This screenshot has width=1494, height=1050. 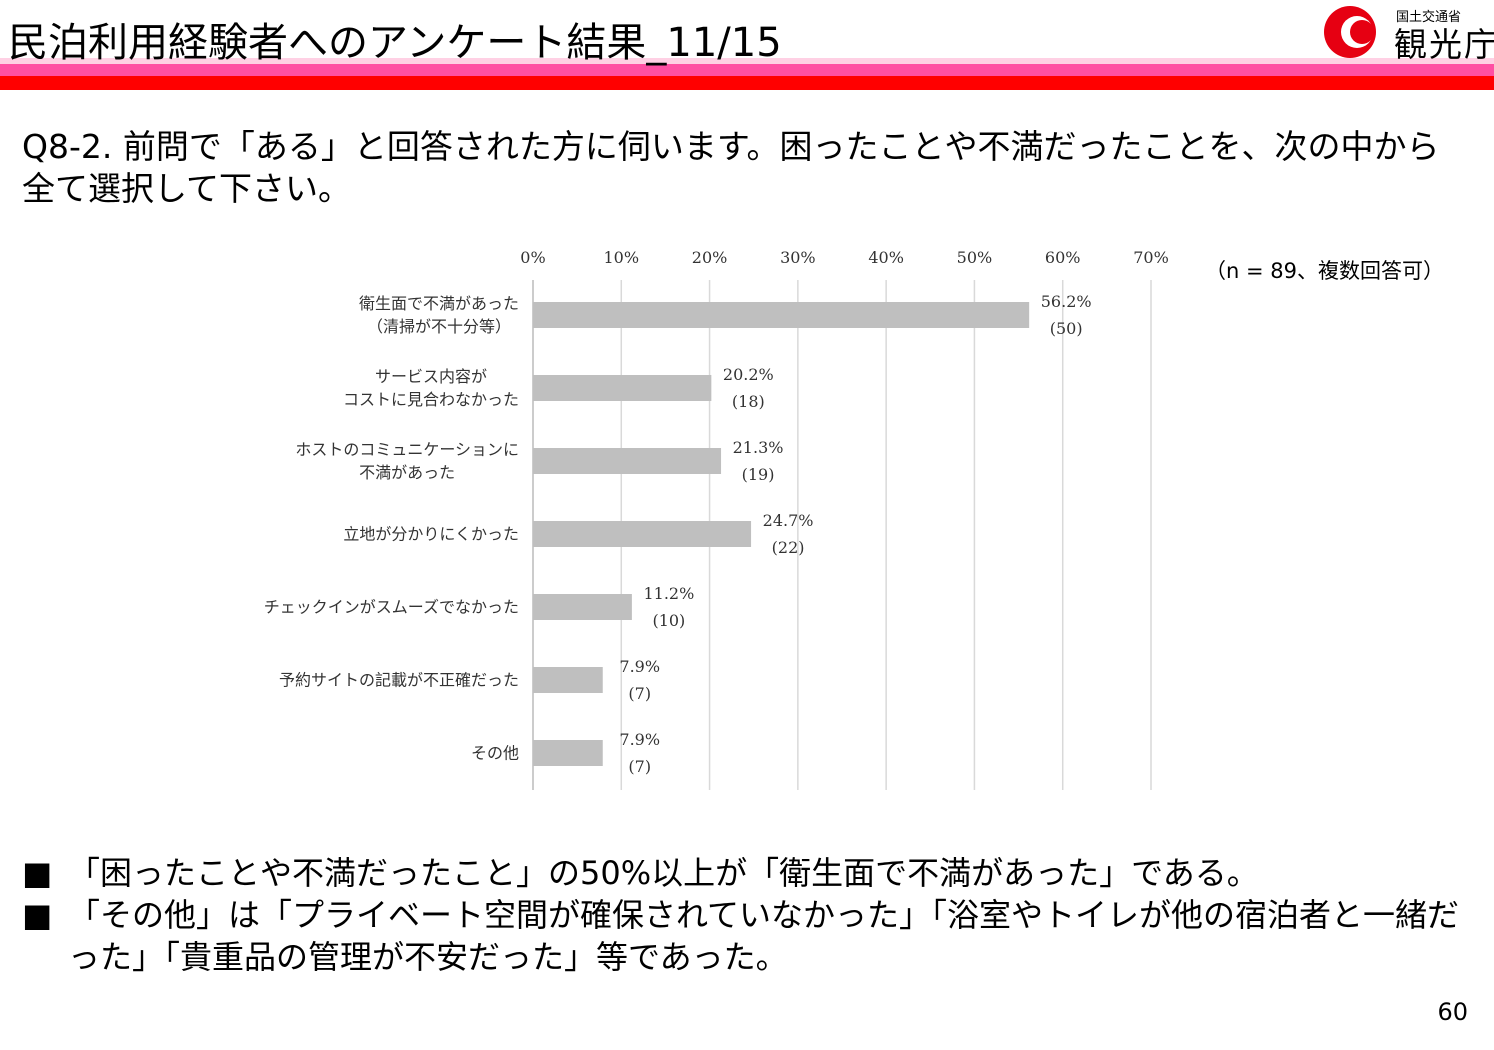 What do you see at coordinates (1452, 1012) in the screenshot?
I see `page-number: 60` at bounding box center [1452, 1012].